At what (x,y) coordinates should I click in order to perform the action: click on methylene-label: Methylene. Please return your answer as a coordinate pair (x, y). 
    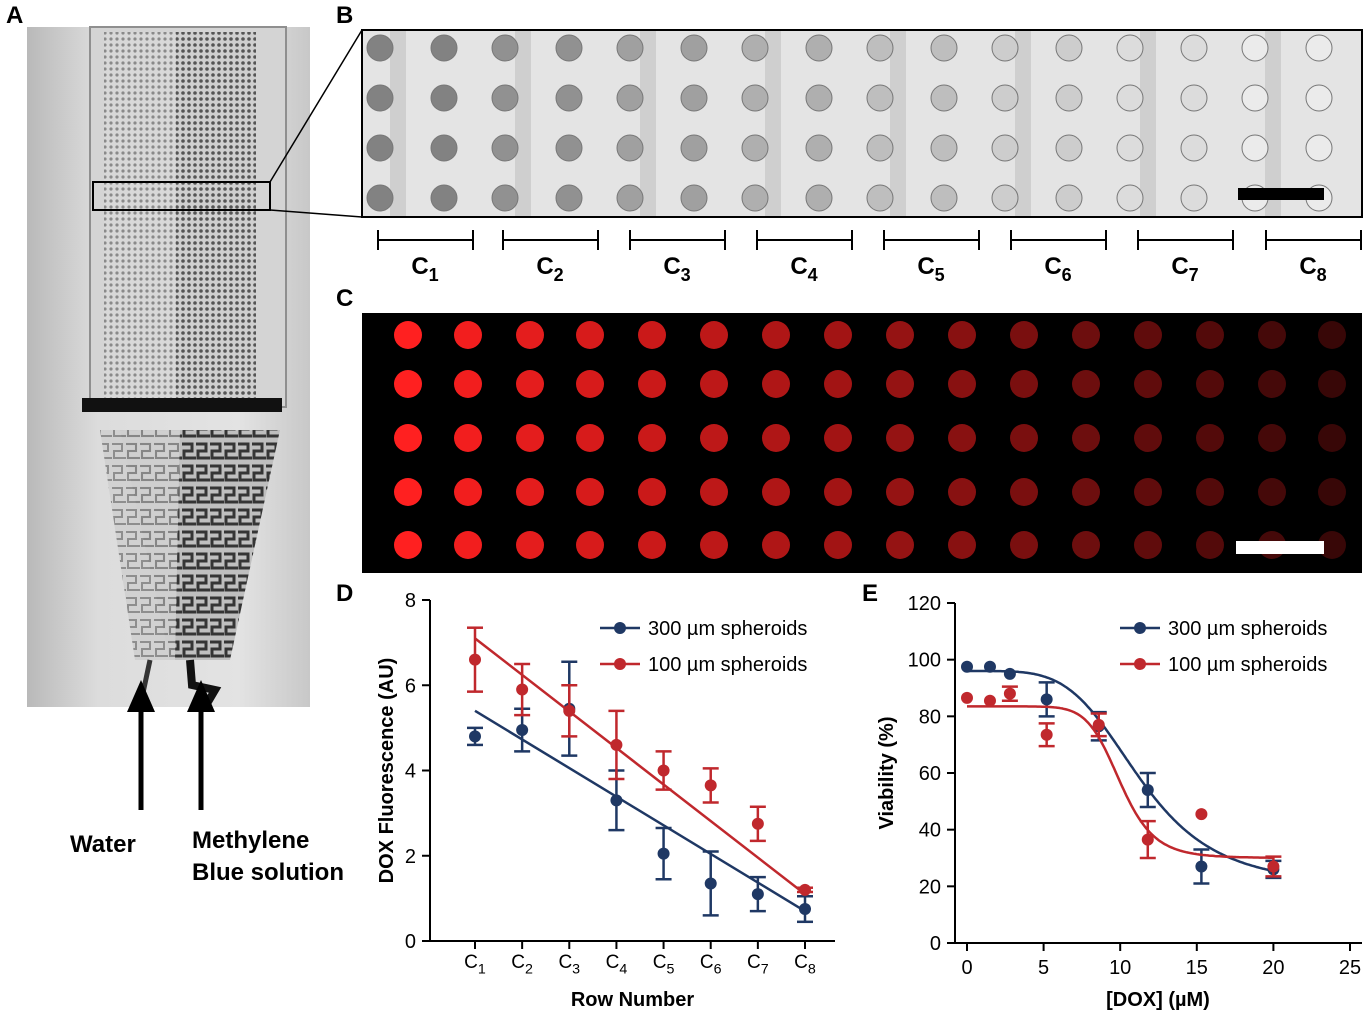
    Looking at the image, I should click on (251, 840).